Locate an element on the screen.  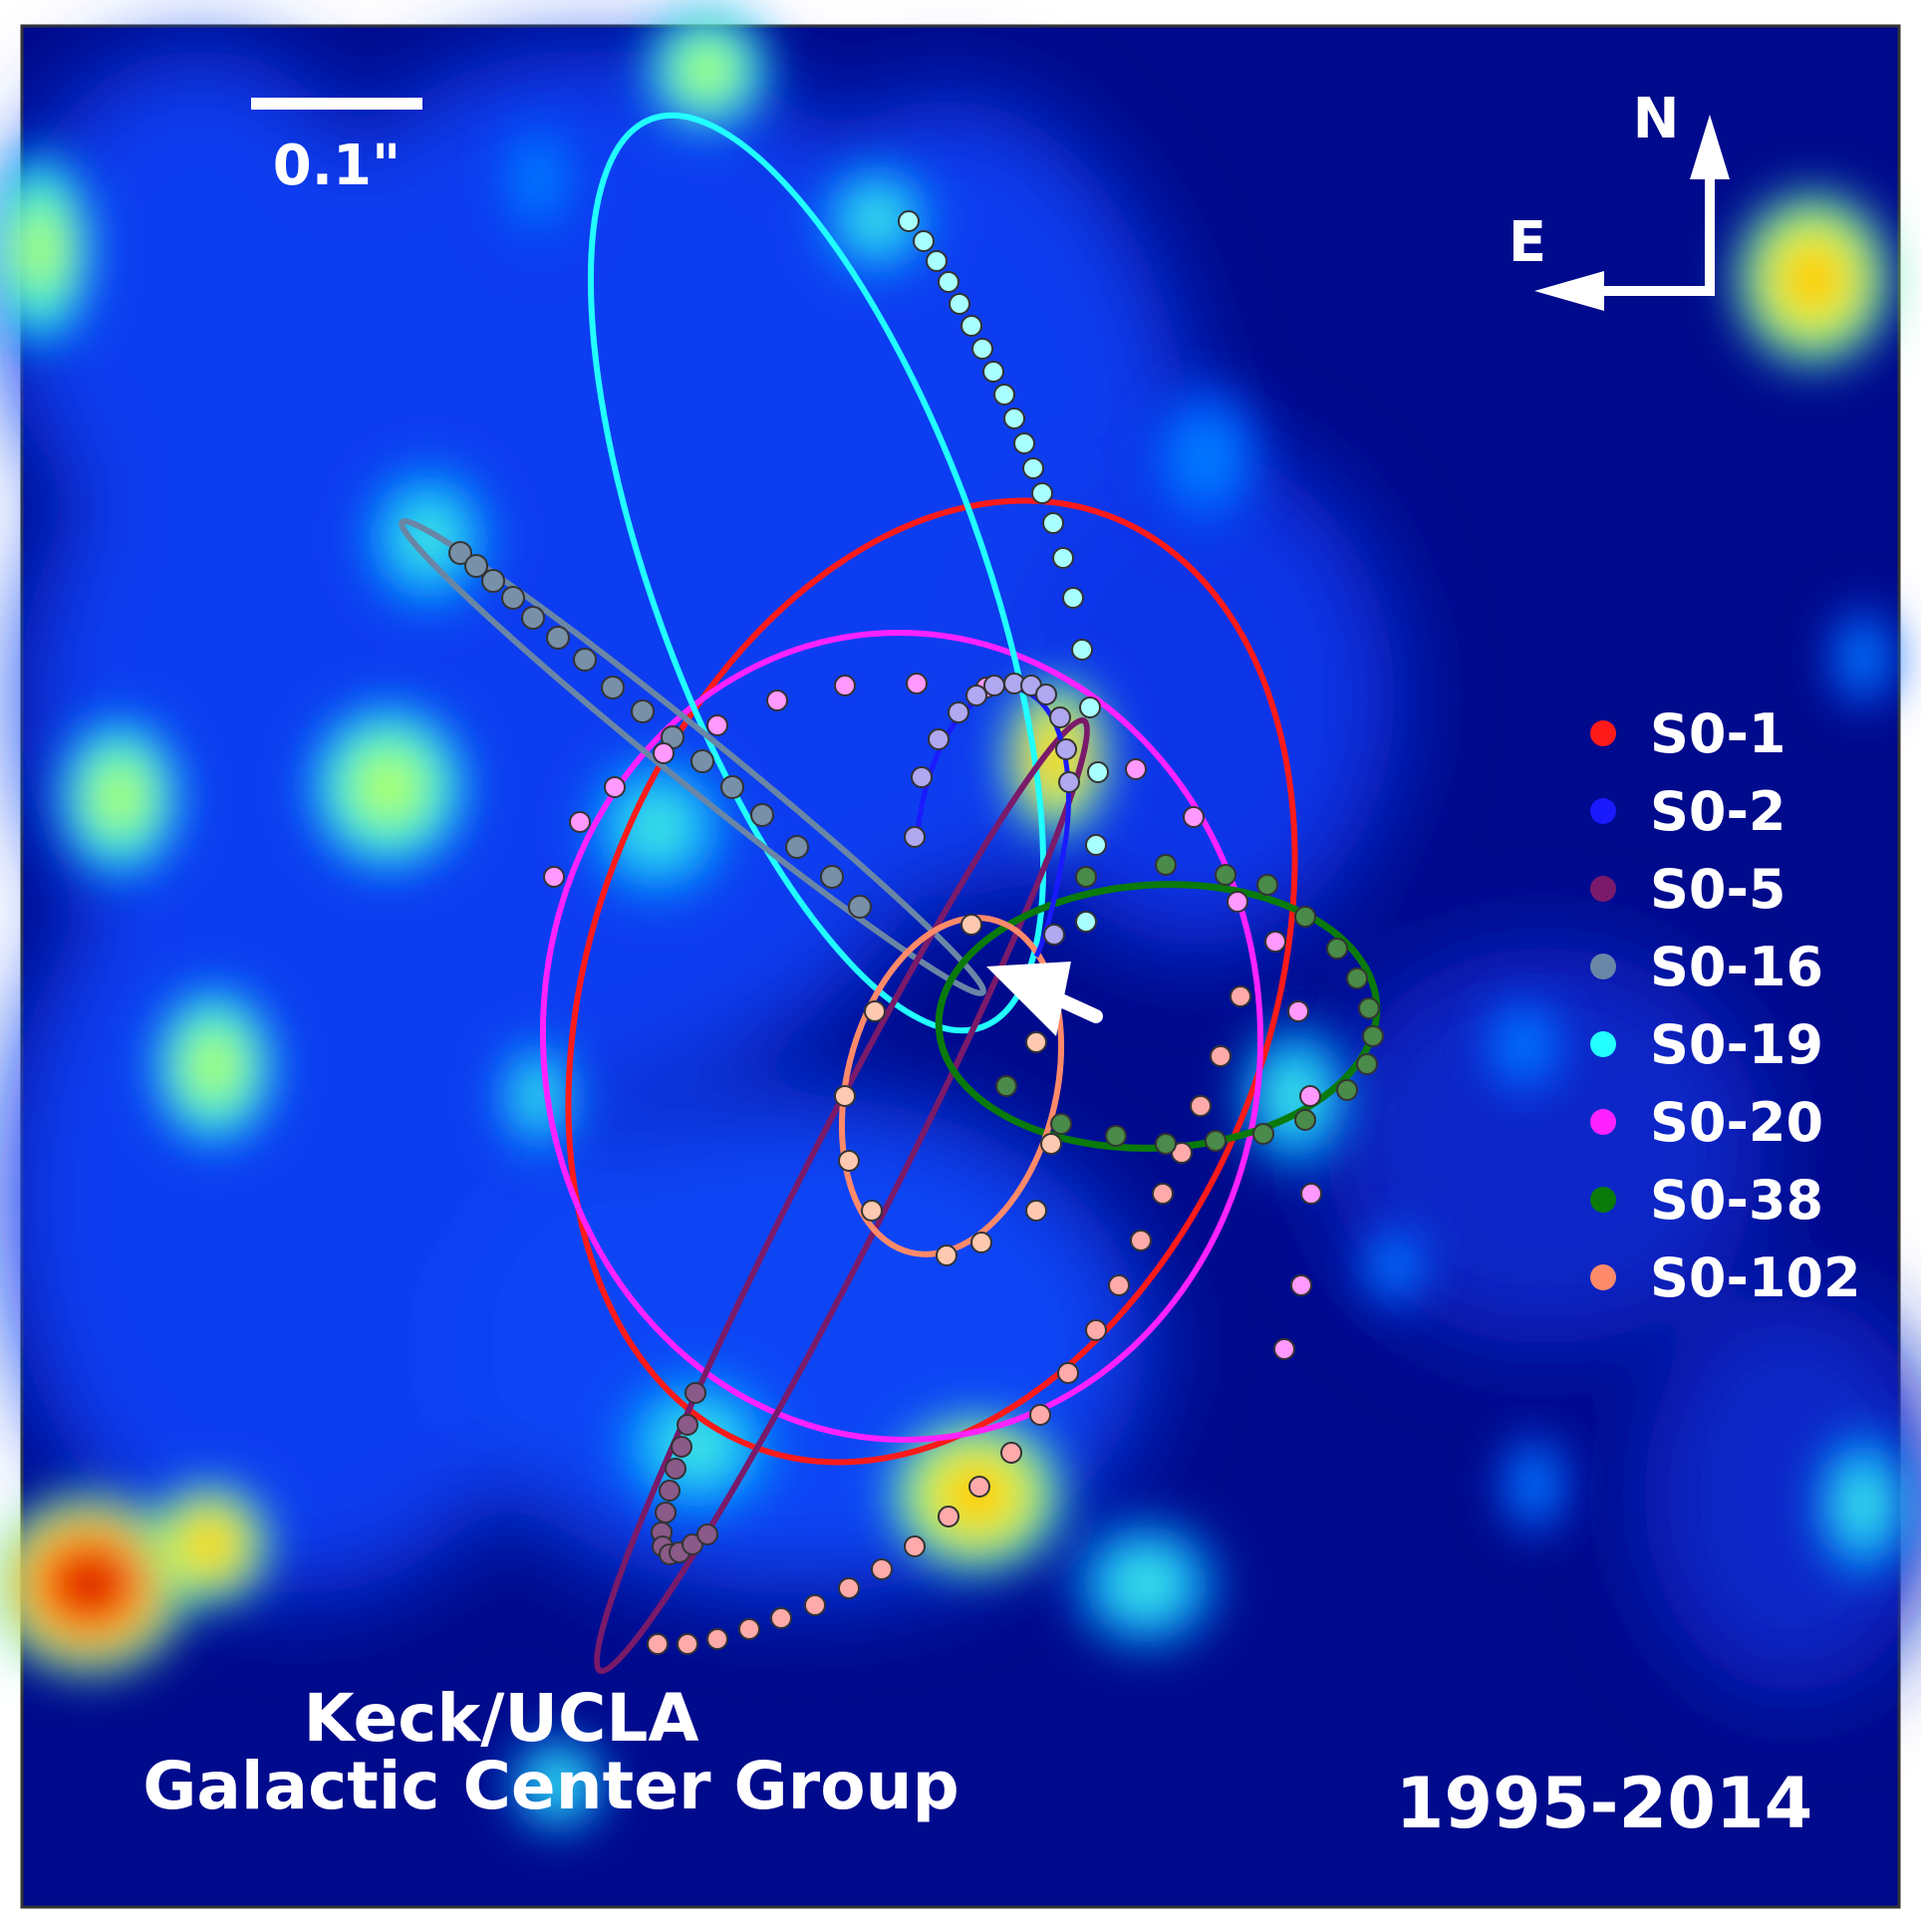
legend-entry: S0-19 is located at coordinates (1706, 1044).